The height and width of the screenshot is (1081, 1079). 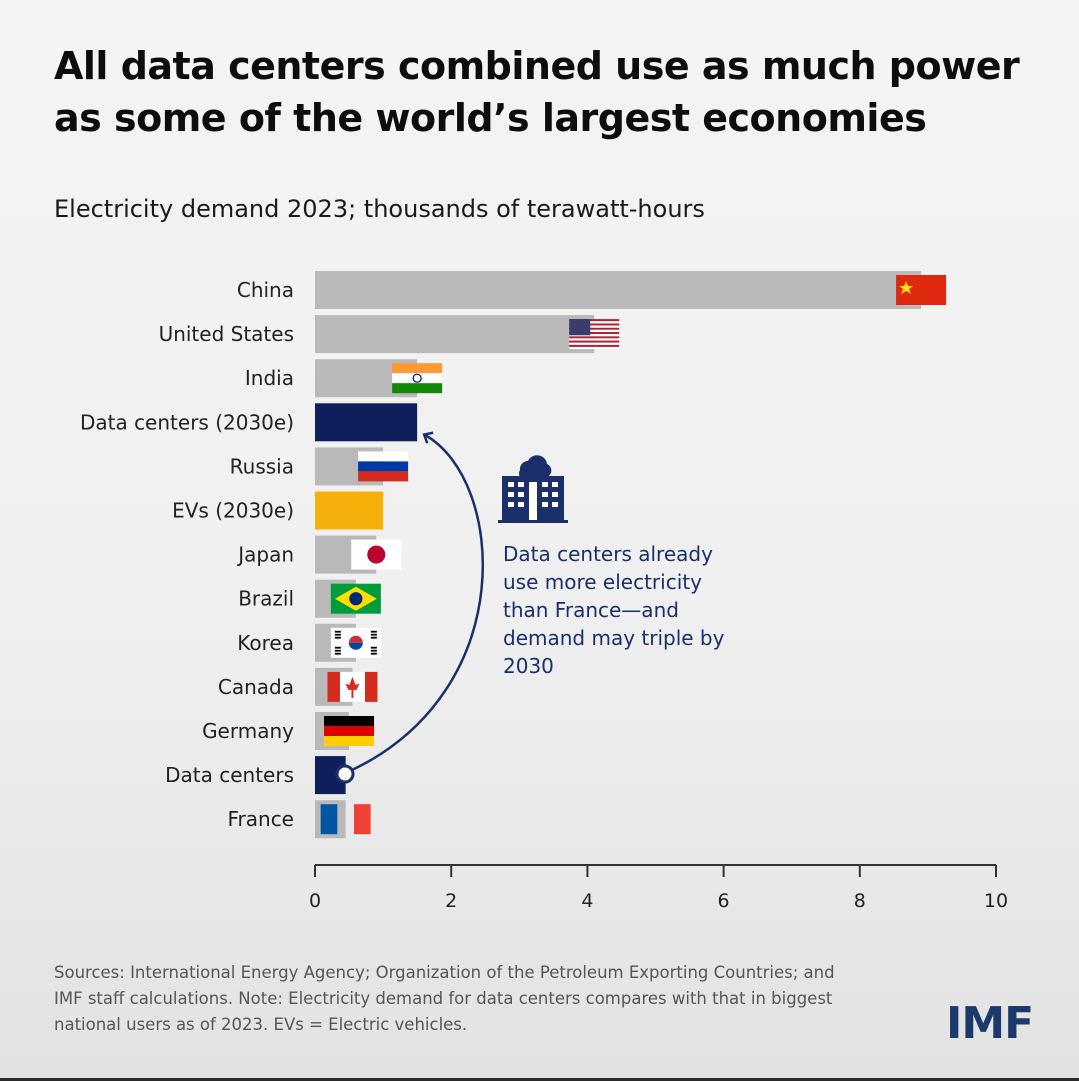 What do you see at coordinates (594, 334) in the screenshot?
I see `us-flag-icon` at bounding box center [594, 334].